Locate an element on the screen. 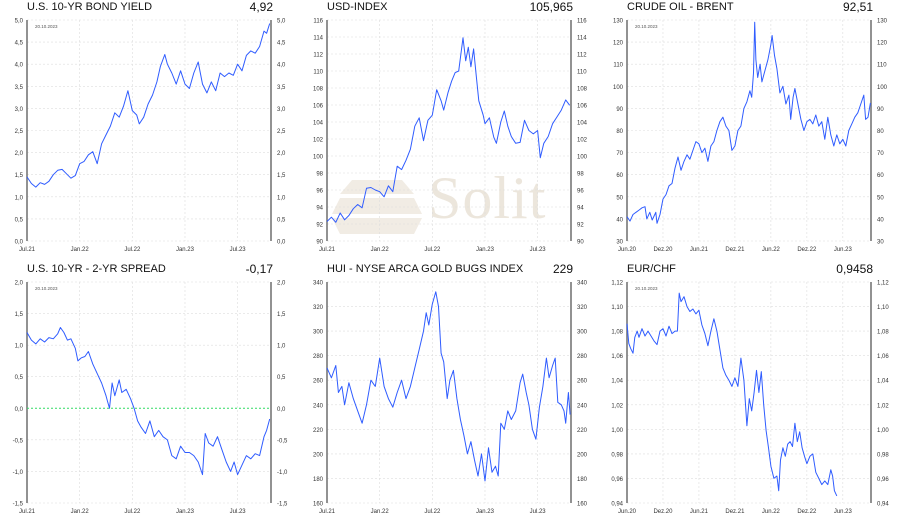  y-tick-label-right: 0,98 is located at coordinates (883, 455).